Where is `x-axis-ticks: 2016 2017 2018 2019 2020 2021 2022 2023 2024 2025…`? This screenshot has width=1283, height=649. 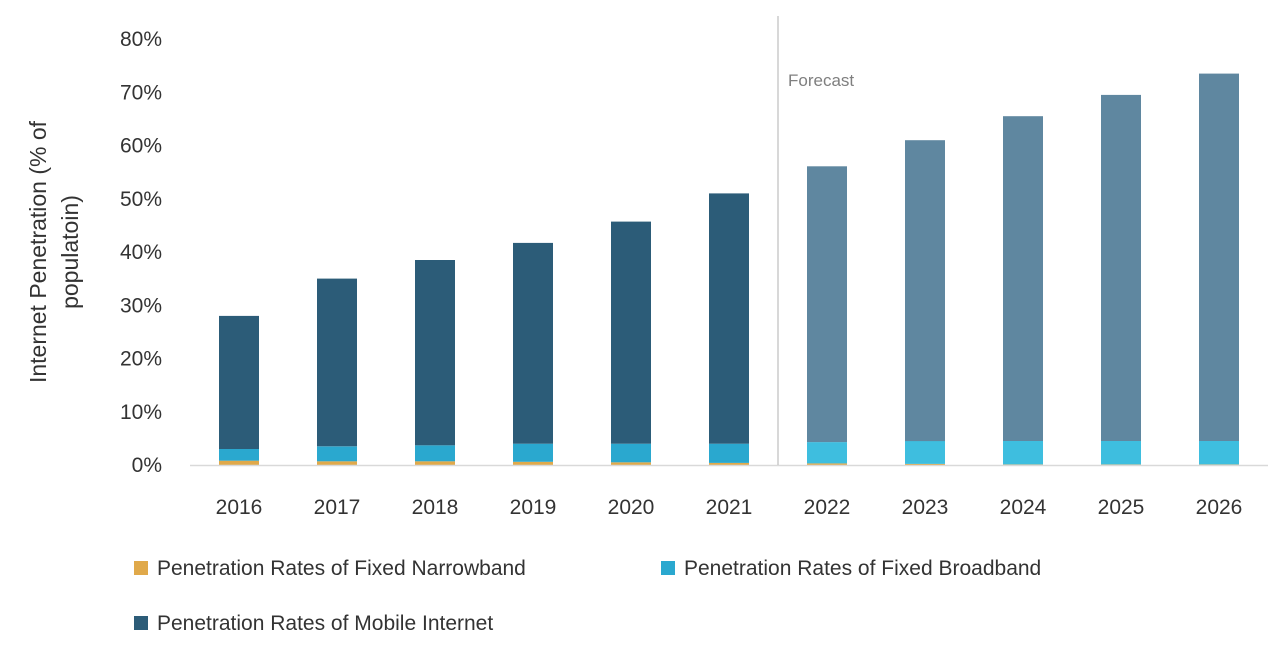 x-axis-ticks: 2016 2017 2018 2019 2020 2021 2022 2023 2024 2025… is located at coordinates (729, 507).